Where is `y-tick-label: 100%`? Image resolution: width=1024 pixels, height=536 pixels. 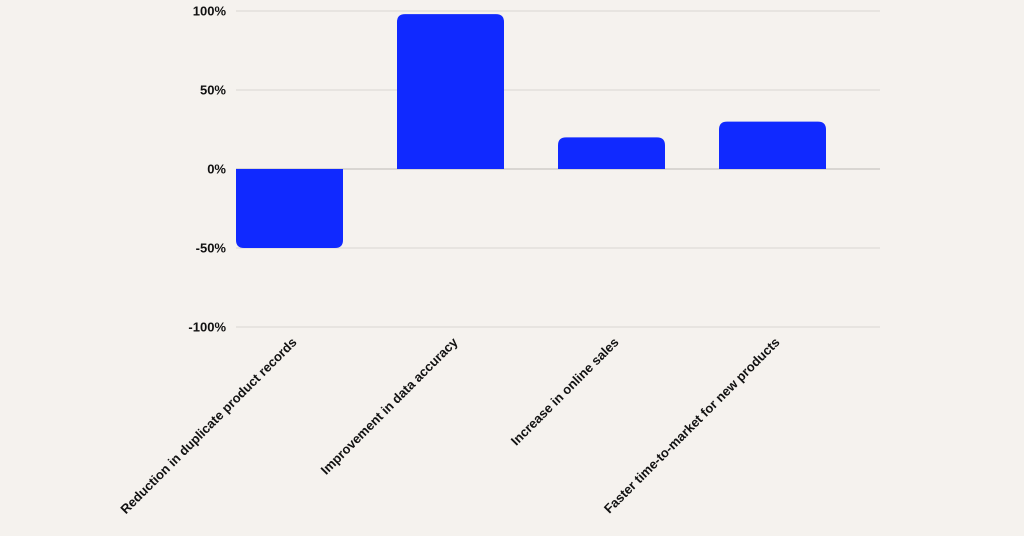 y-tick-label: 100% is located at coordinates (210, 11).